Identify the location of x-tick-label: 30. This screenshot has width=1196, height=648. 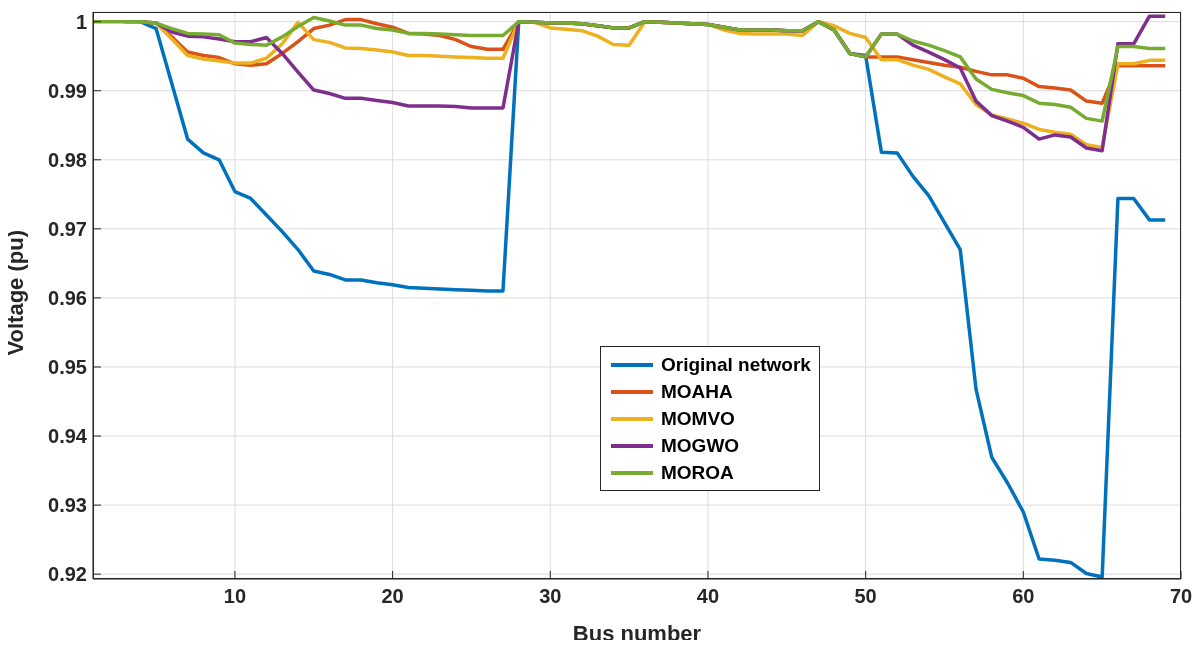
(550, 596).